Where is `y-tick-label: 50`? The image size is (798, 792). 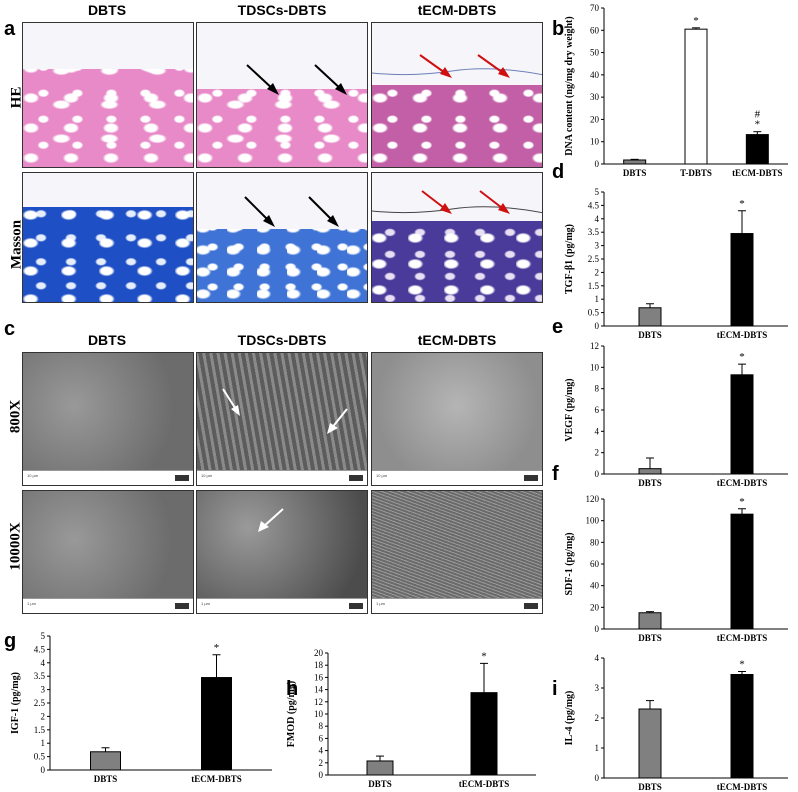 y-tick-label: 50 is located at coordinates (595, 53).